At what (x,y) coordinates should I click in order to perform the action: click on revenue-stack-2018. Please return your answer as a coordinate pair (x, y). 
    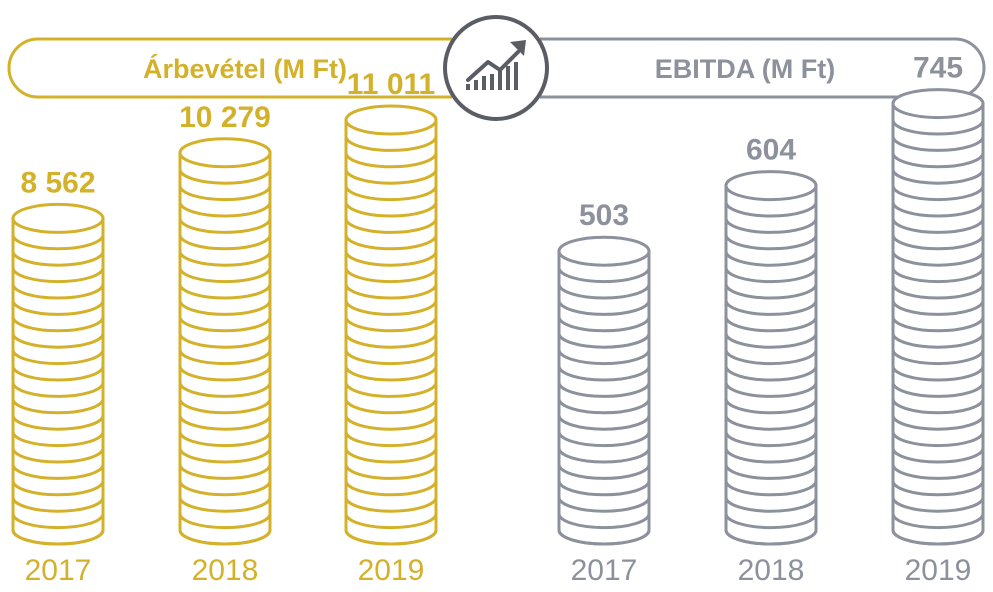
    Looking at the image, I should click on (225, 341).